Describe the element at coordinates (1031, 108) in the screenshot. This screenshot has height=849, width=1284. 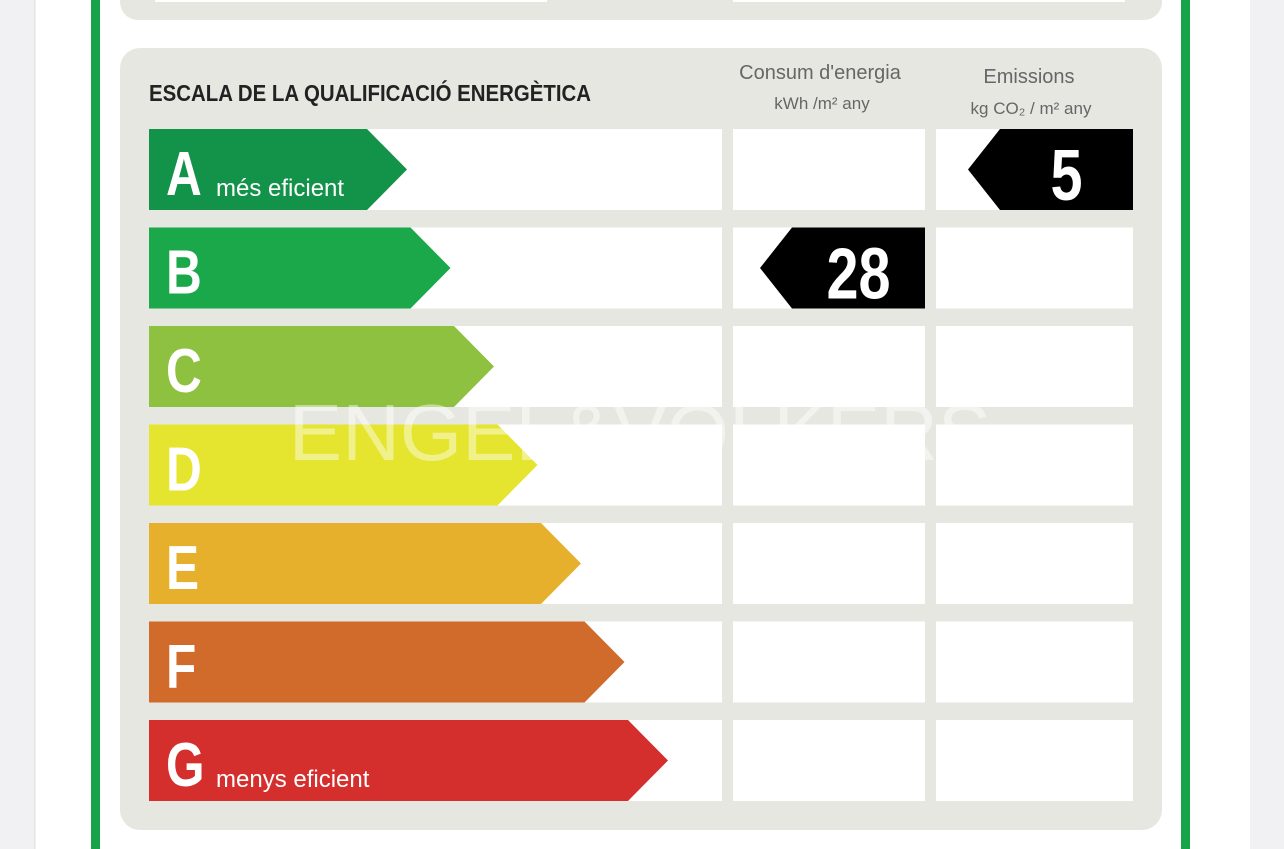
I see `emissions-unit: kg CO₂ / m² any` at that location.